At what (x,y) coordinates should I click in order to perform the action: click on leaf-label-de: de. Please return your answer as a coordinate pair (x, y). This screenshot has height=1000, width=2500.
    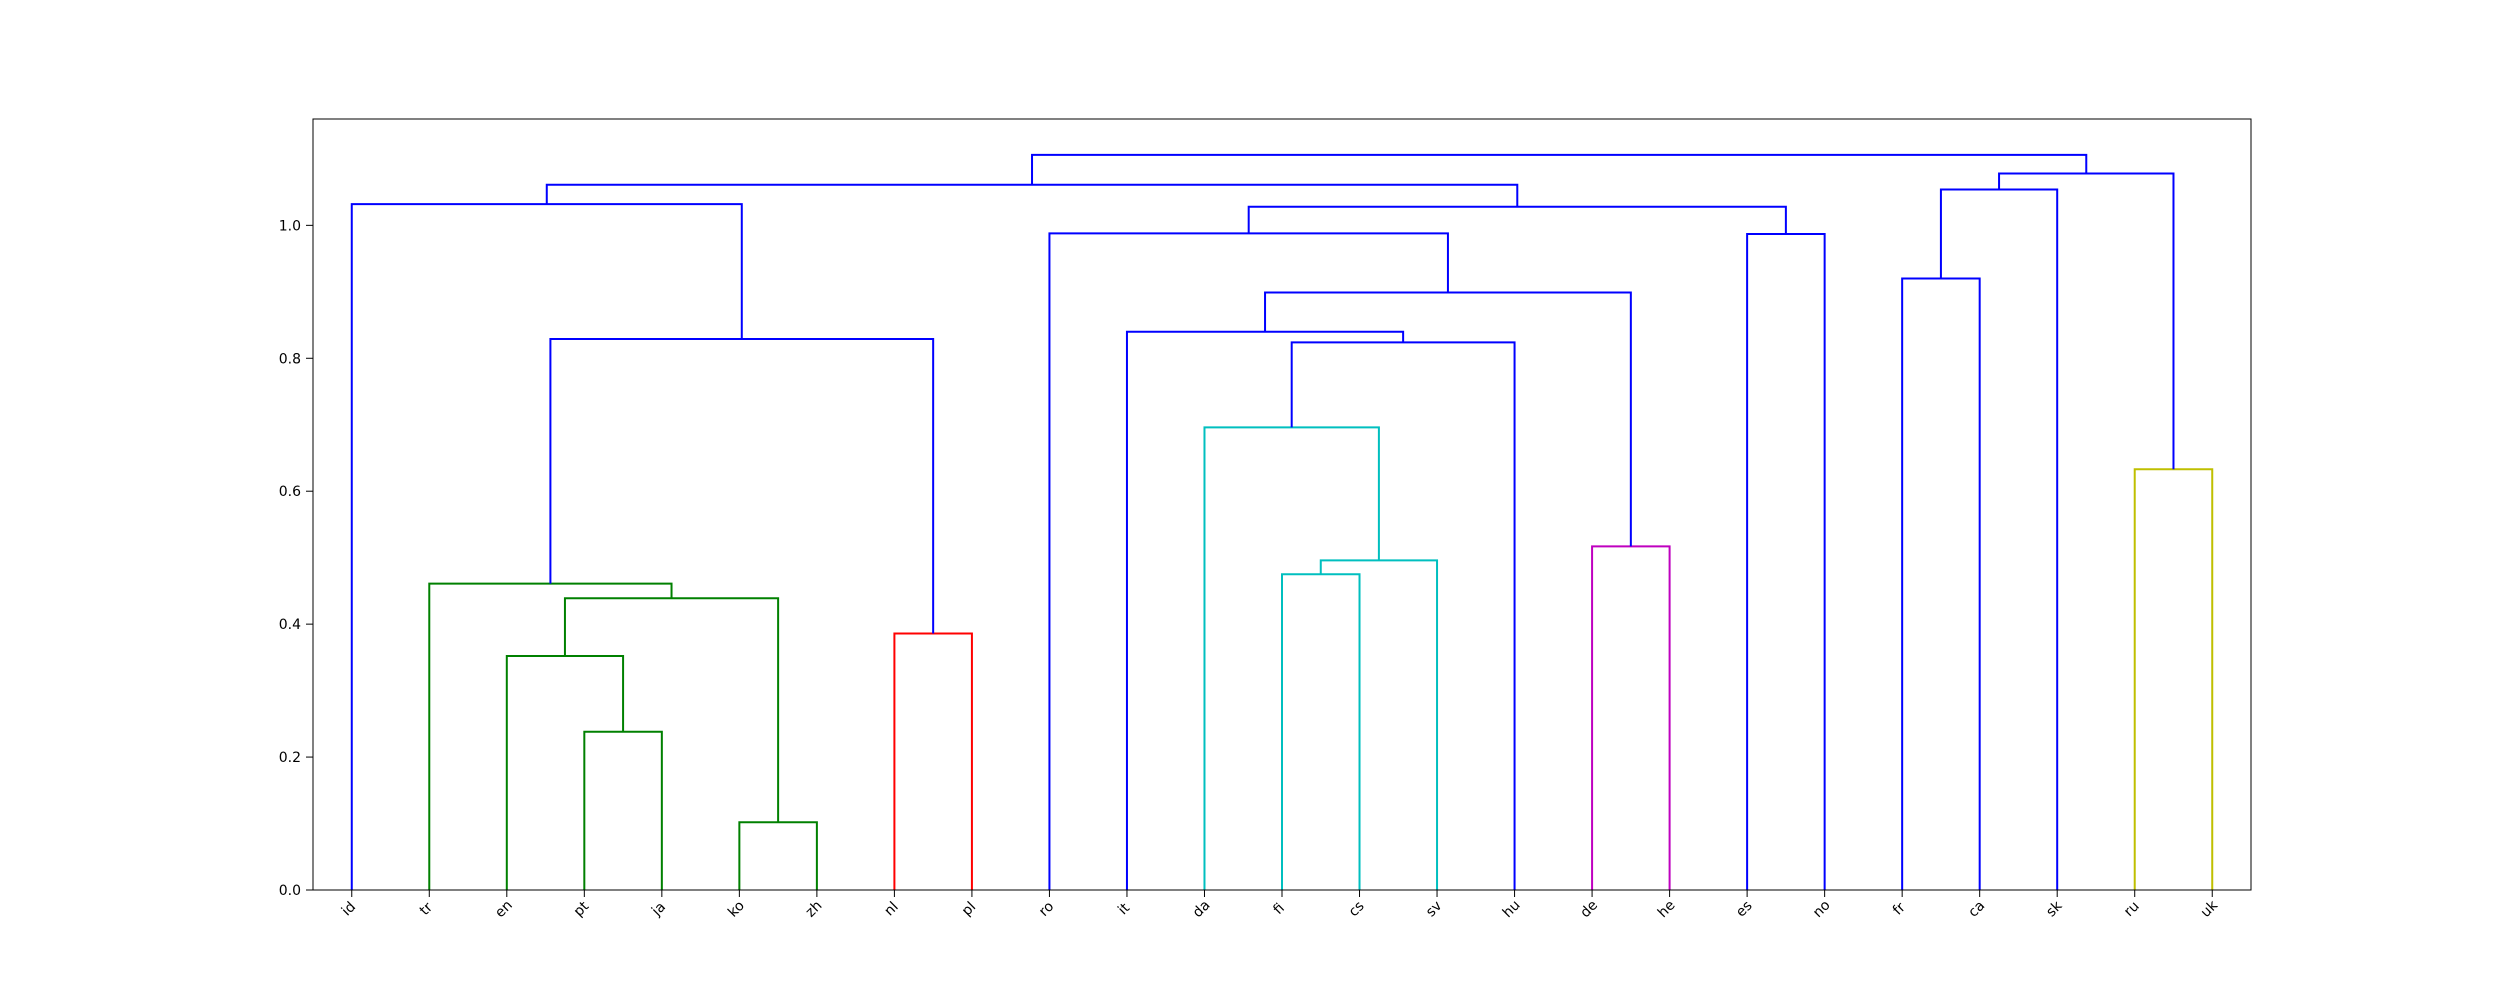
    Looking at the image, I should click on (1589, 909).